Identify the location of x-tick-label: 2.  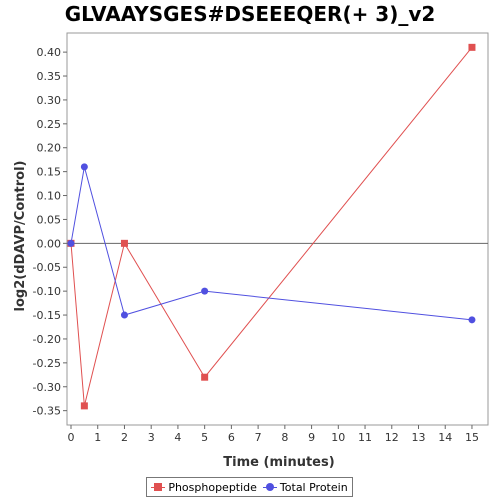
(124, 437).